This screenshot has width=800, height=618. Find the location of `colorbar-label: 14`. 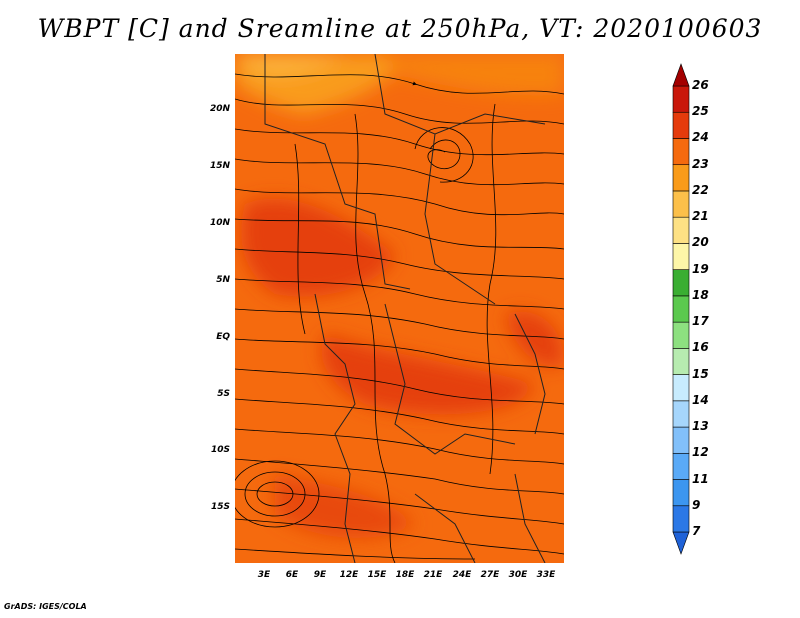

colorbar-label: 14 is located at coordinates (700, 399).